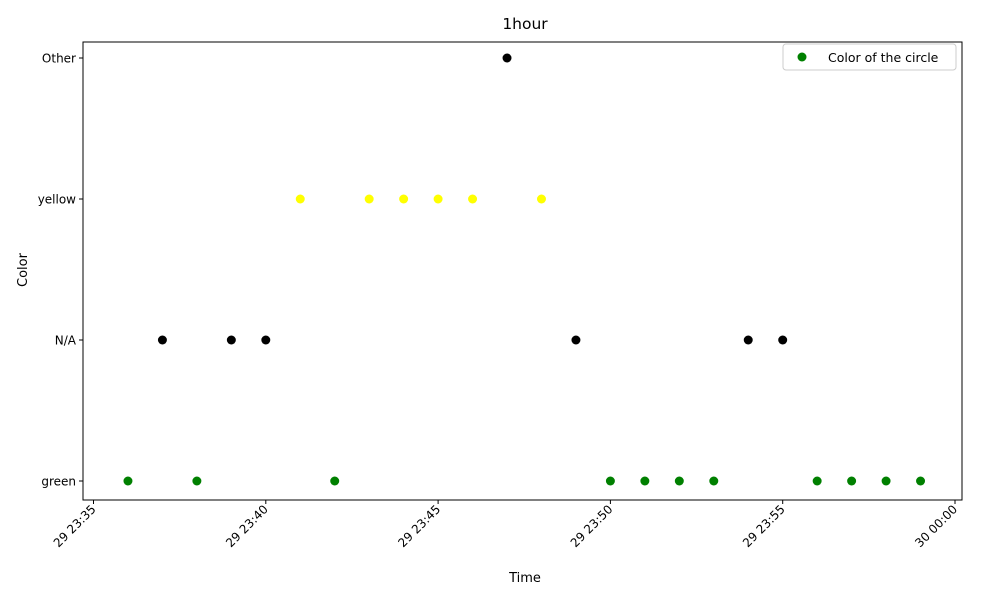 This screenshot has width=1000, height=600. What do you see at coordinates (66, 341) in the screenshot?
I see `y-tick-label: N/A` at bounding box center [66, 341].